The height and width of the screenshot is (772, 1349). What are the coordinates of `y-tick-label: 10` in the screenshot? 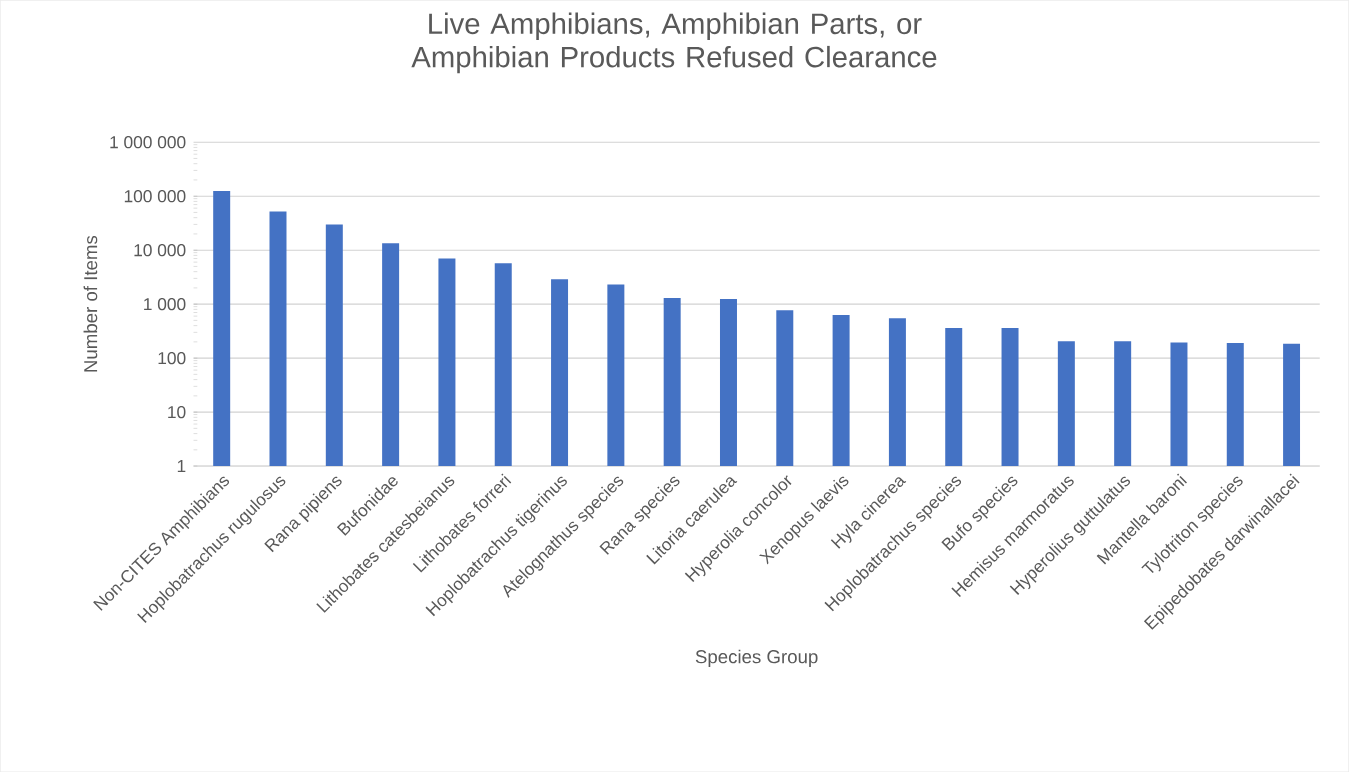 It's located at (177, 412).